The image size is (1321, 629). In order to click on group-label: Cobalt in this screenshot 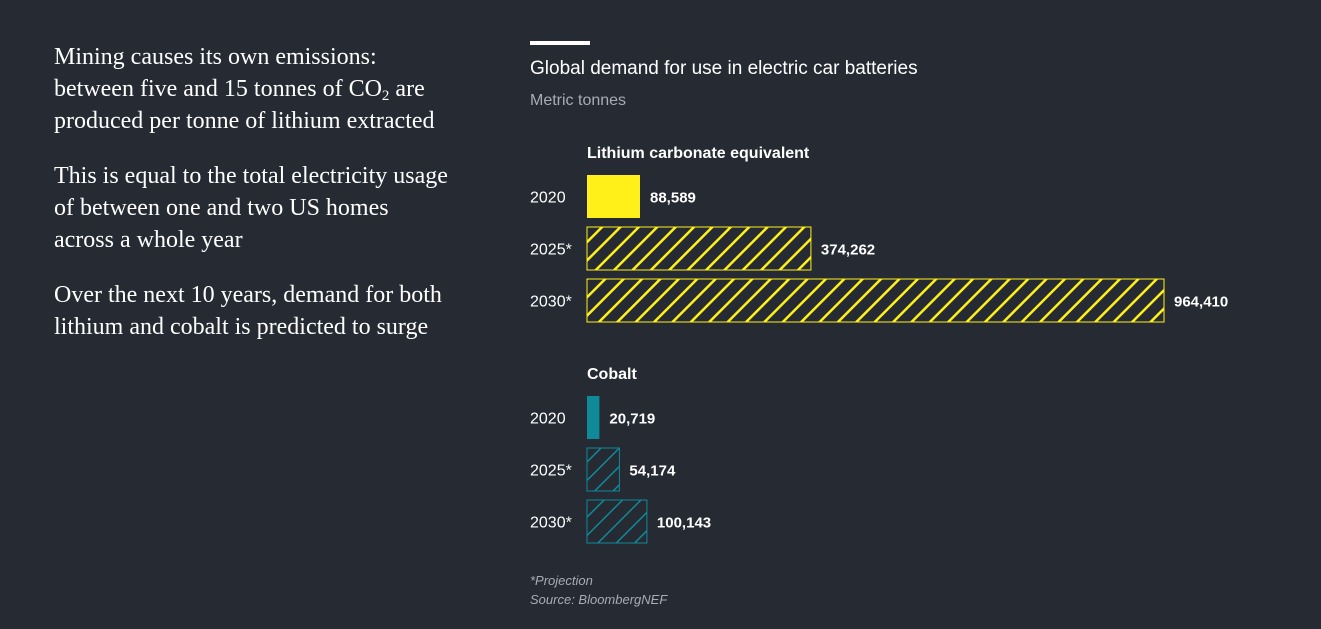, I will do `click(612, 374)`.